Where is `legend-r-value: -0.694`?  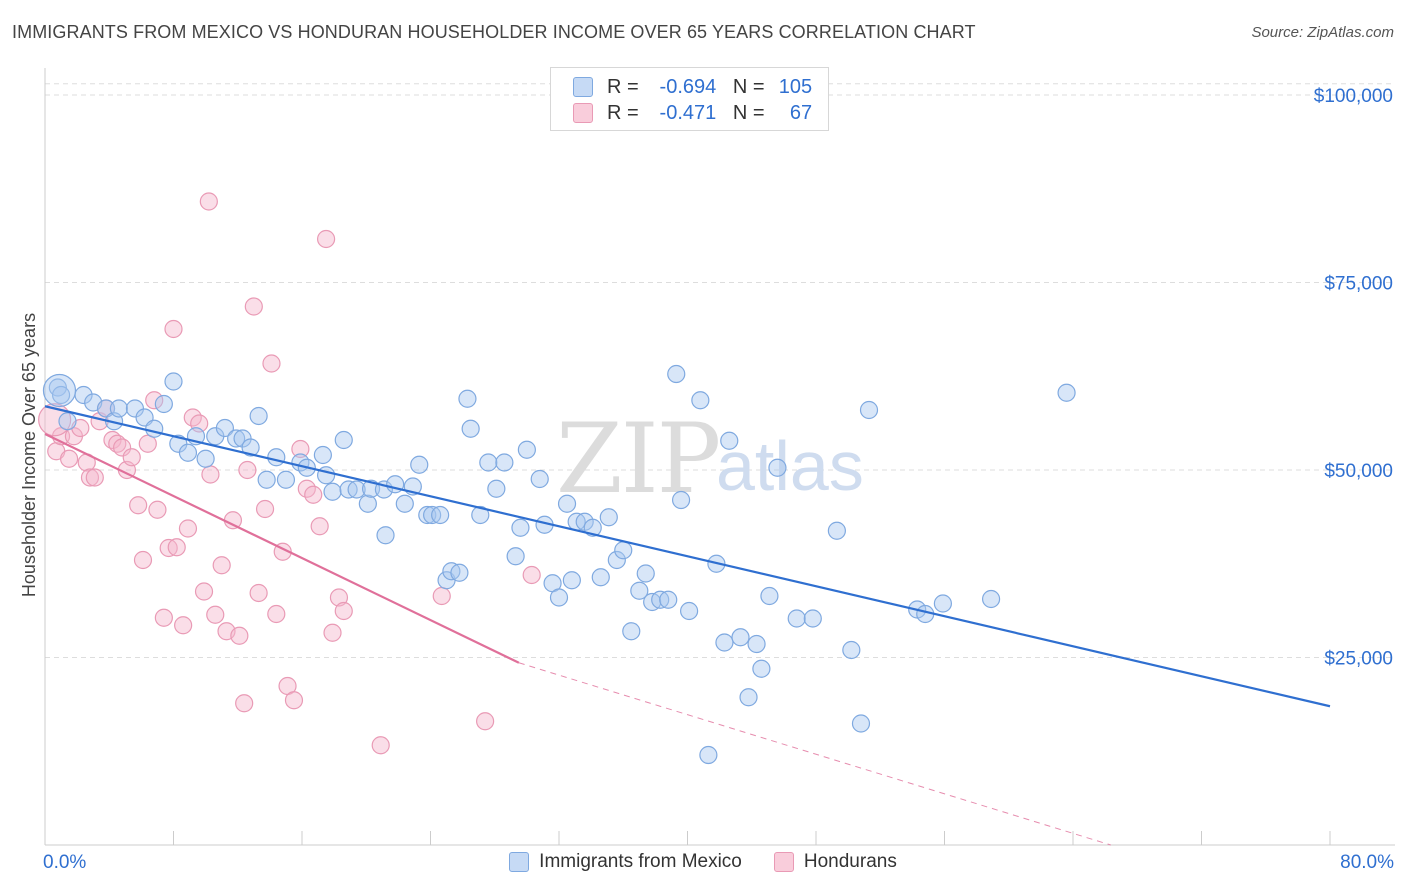
legend-r-value: -0.694 is located at coordinates (688, 86).